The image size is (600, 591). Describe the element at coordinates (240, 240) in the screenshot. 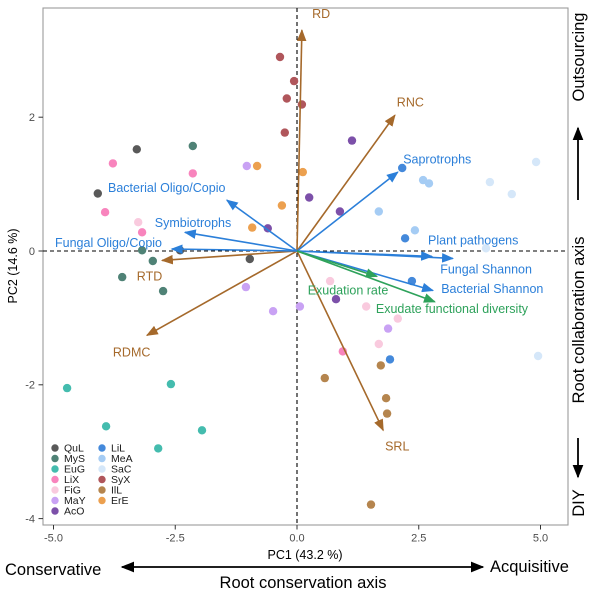

I see `loading-arrow-symbiotrophs` at that location.